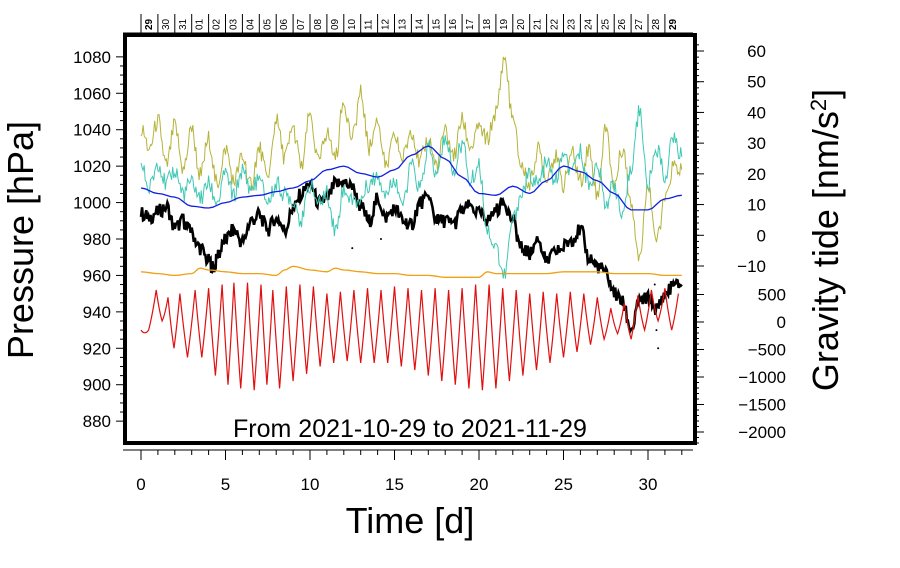 The width and height of the screenshot is (900, 568). I want to click on date-label: 25, so click(605, 24).